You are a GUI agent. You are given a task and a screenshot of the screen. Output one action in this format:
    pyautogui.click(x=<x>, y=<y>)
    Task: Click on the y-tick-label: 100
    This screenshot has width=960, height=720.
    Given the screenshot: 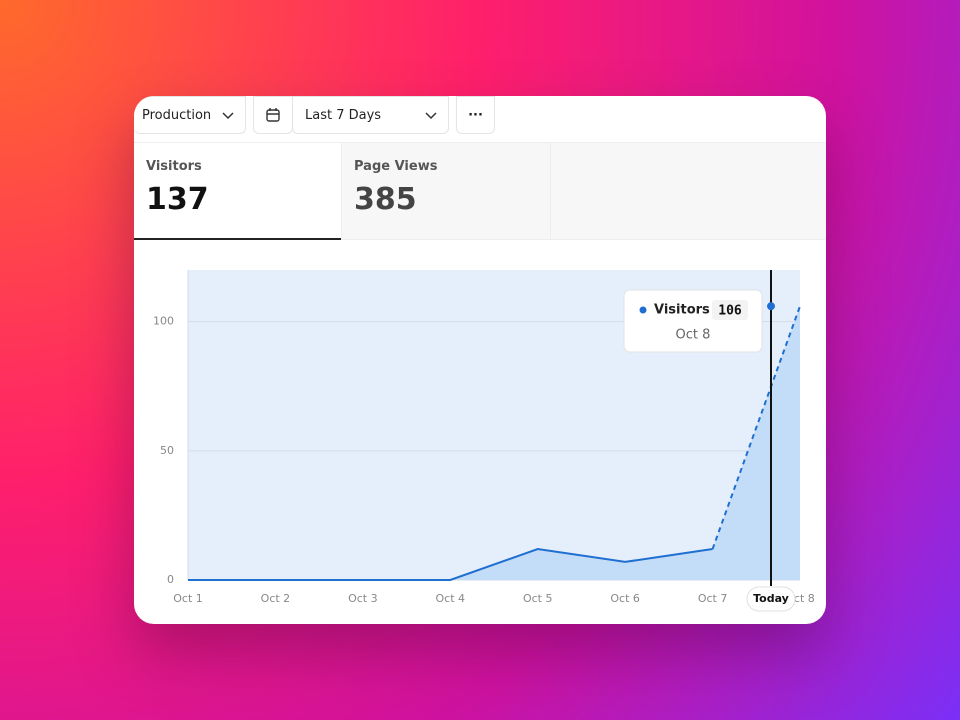 What is the action you would take?
    pyautogui.click(x=163, y=321)
    